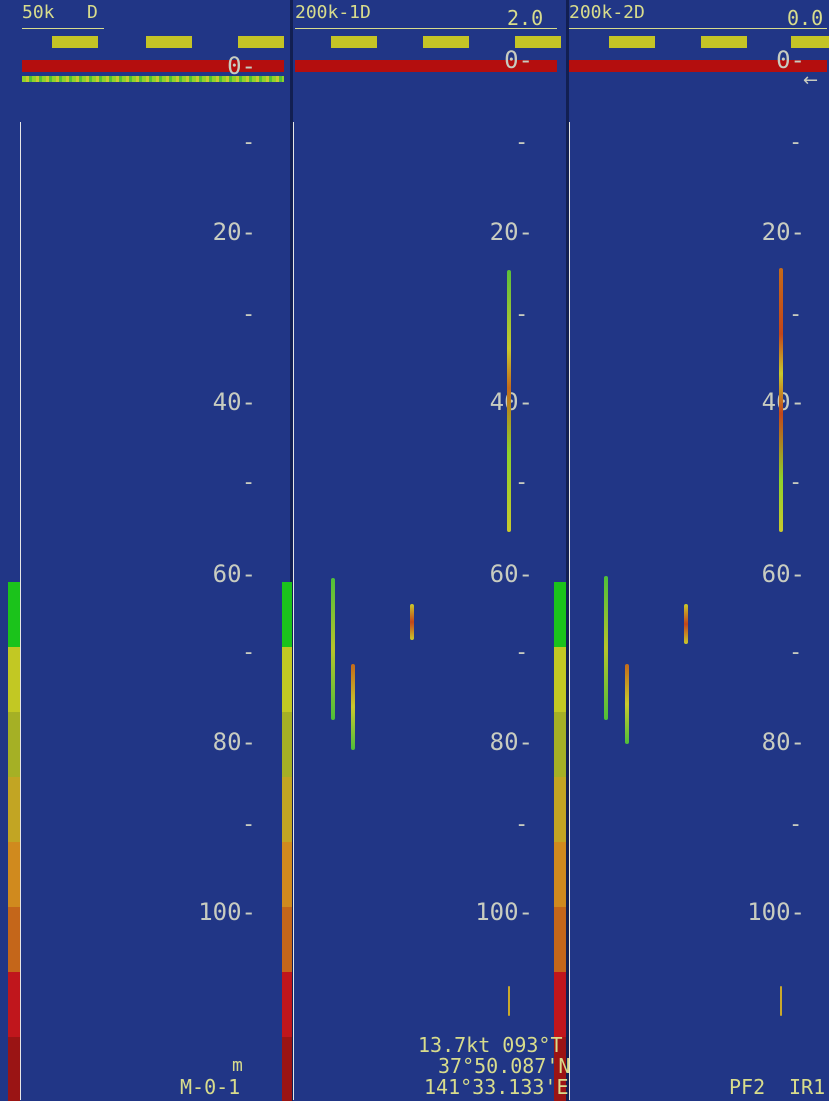 The image size is (829, 1101). Describe the element at coordinates (210, 1087) in the screenshot. I see `mode-label: M-0-1` at that location.